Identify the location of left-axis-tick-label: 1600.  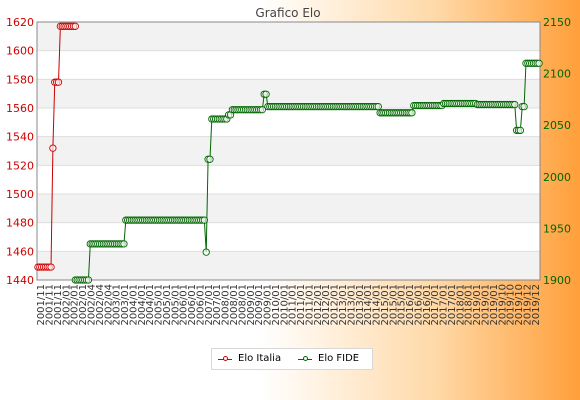
(20, 51).